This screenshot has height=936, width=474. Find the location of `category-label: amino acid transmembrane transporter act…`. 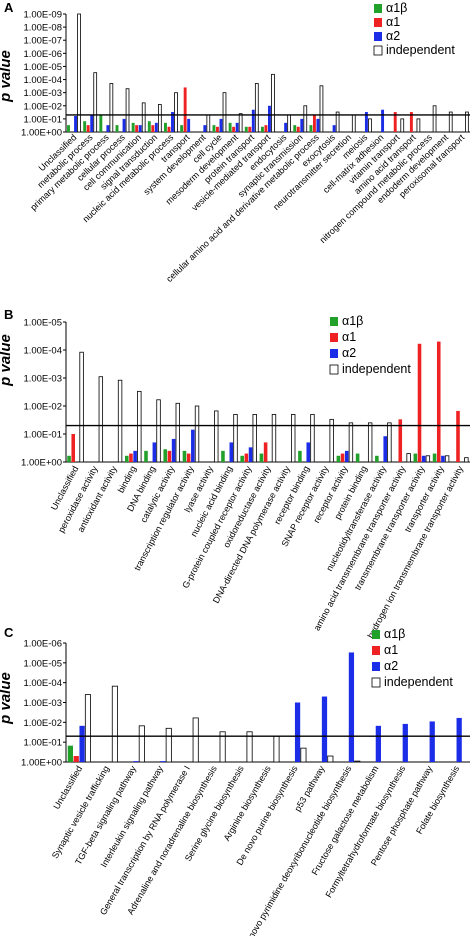

category-label: amino acid transmembrane transporter act… is located at coordinates (360, 548).